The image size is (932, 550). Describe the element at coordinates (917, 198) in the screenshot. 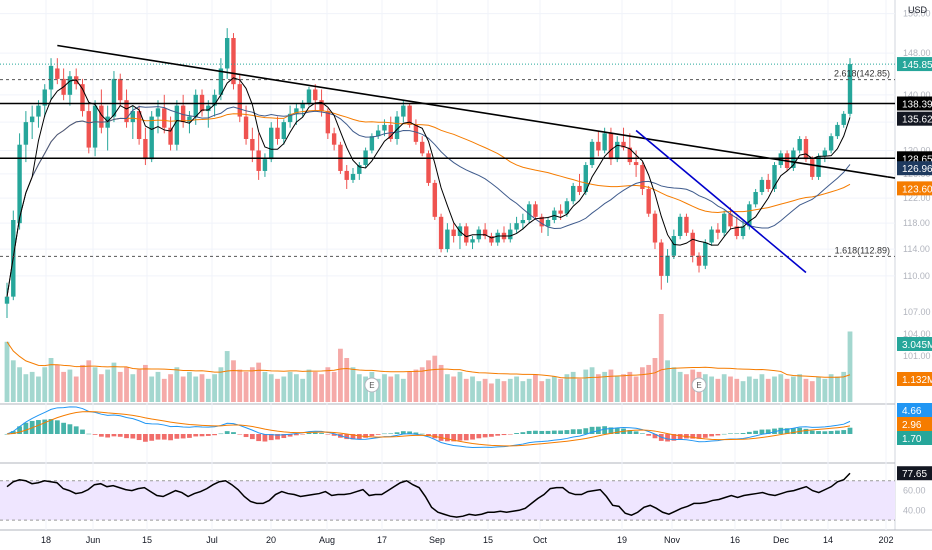

I see `price-tick-label: 122.00` at that location.